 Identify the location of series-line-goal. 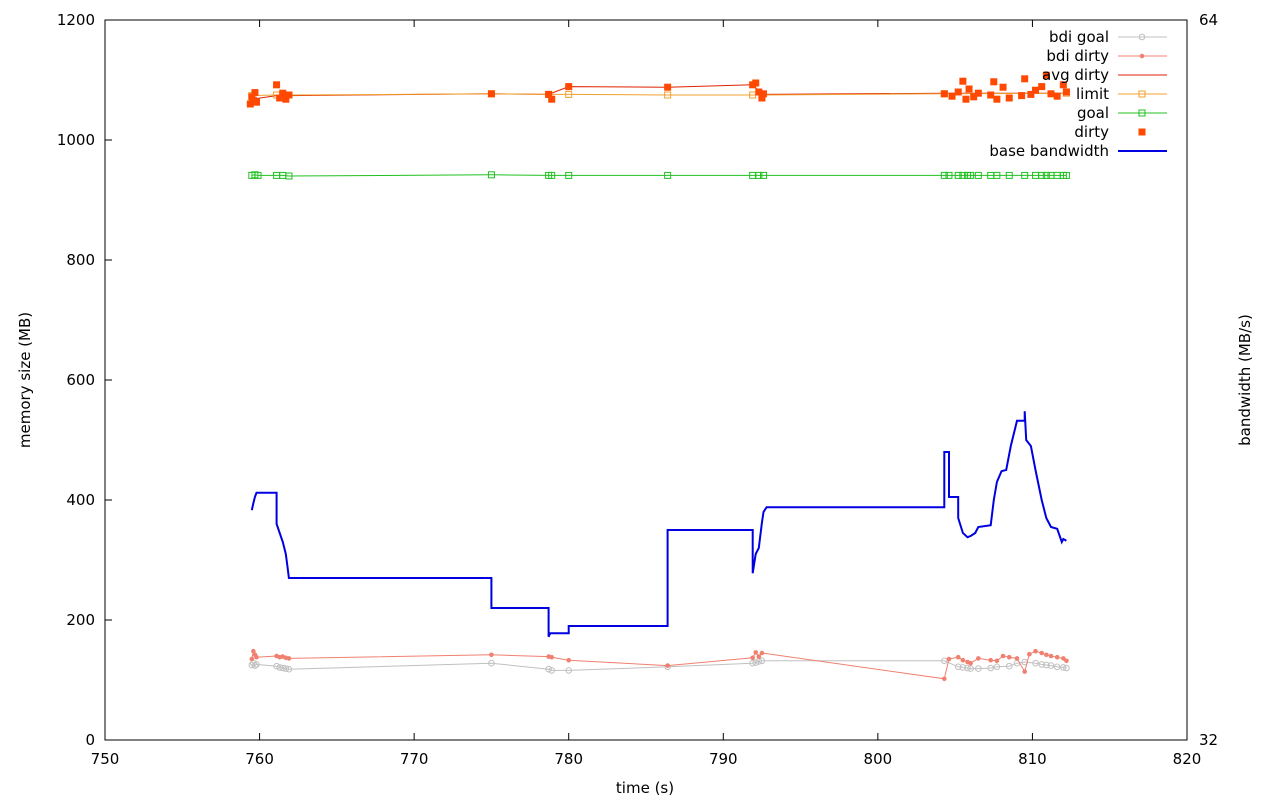
(659, 175).